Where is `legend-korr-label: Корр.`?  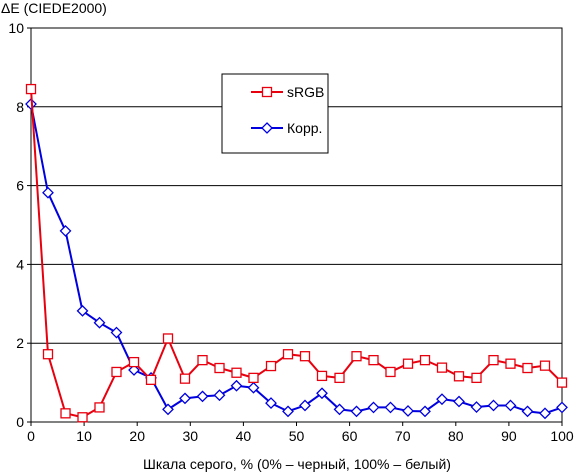 legend-korr-label: Корр. is located at coordinates (304, 128).